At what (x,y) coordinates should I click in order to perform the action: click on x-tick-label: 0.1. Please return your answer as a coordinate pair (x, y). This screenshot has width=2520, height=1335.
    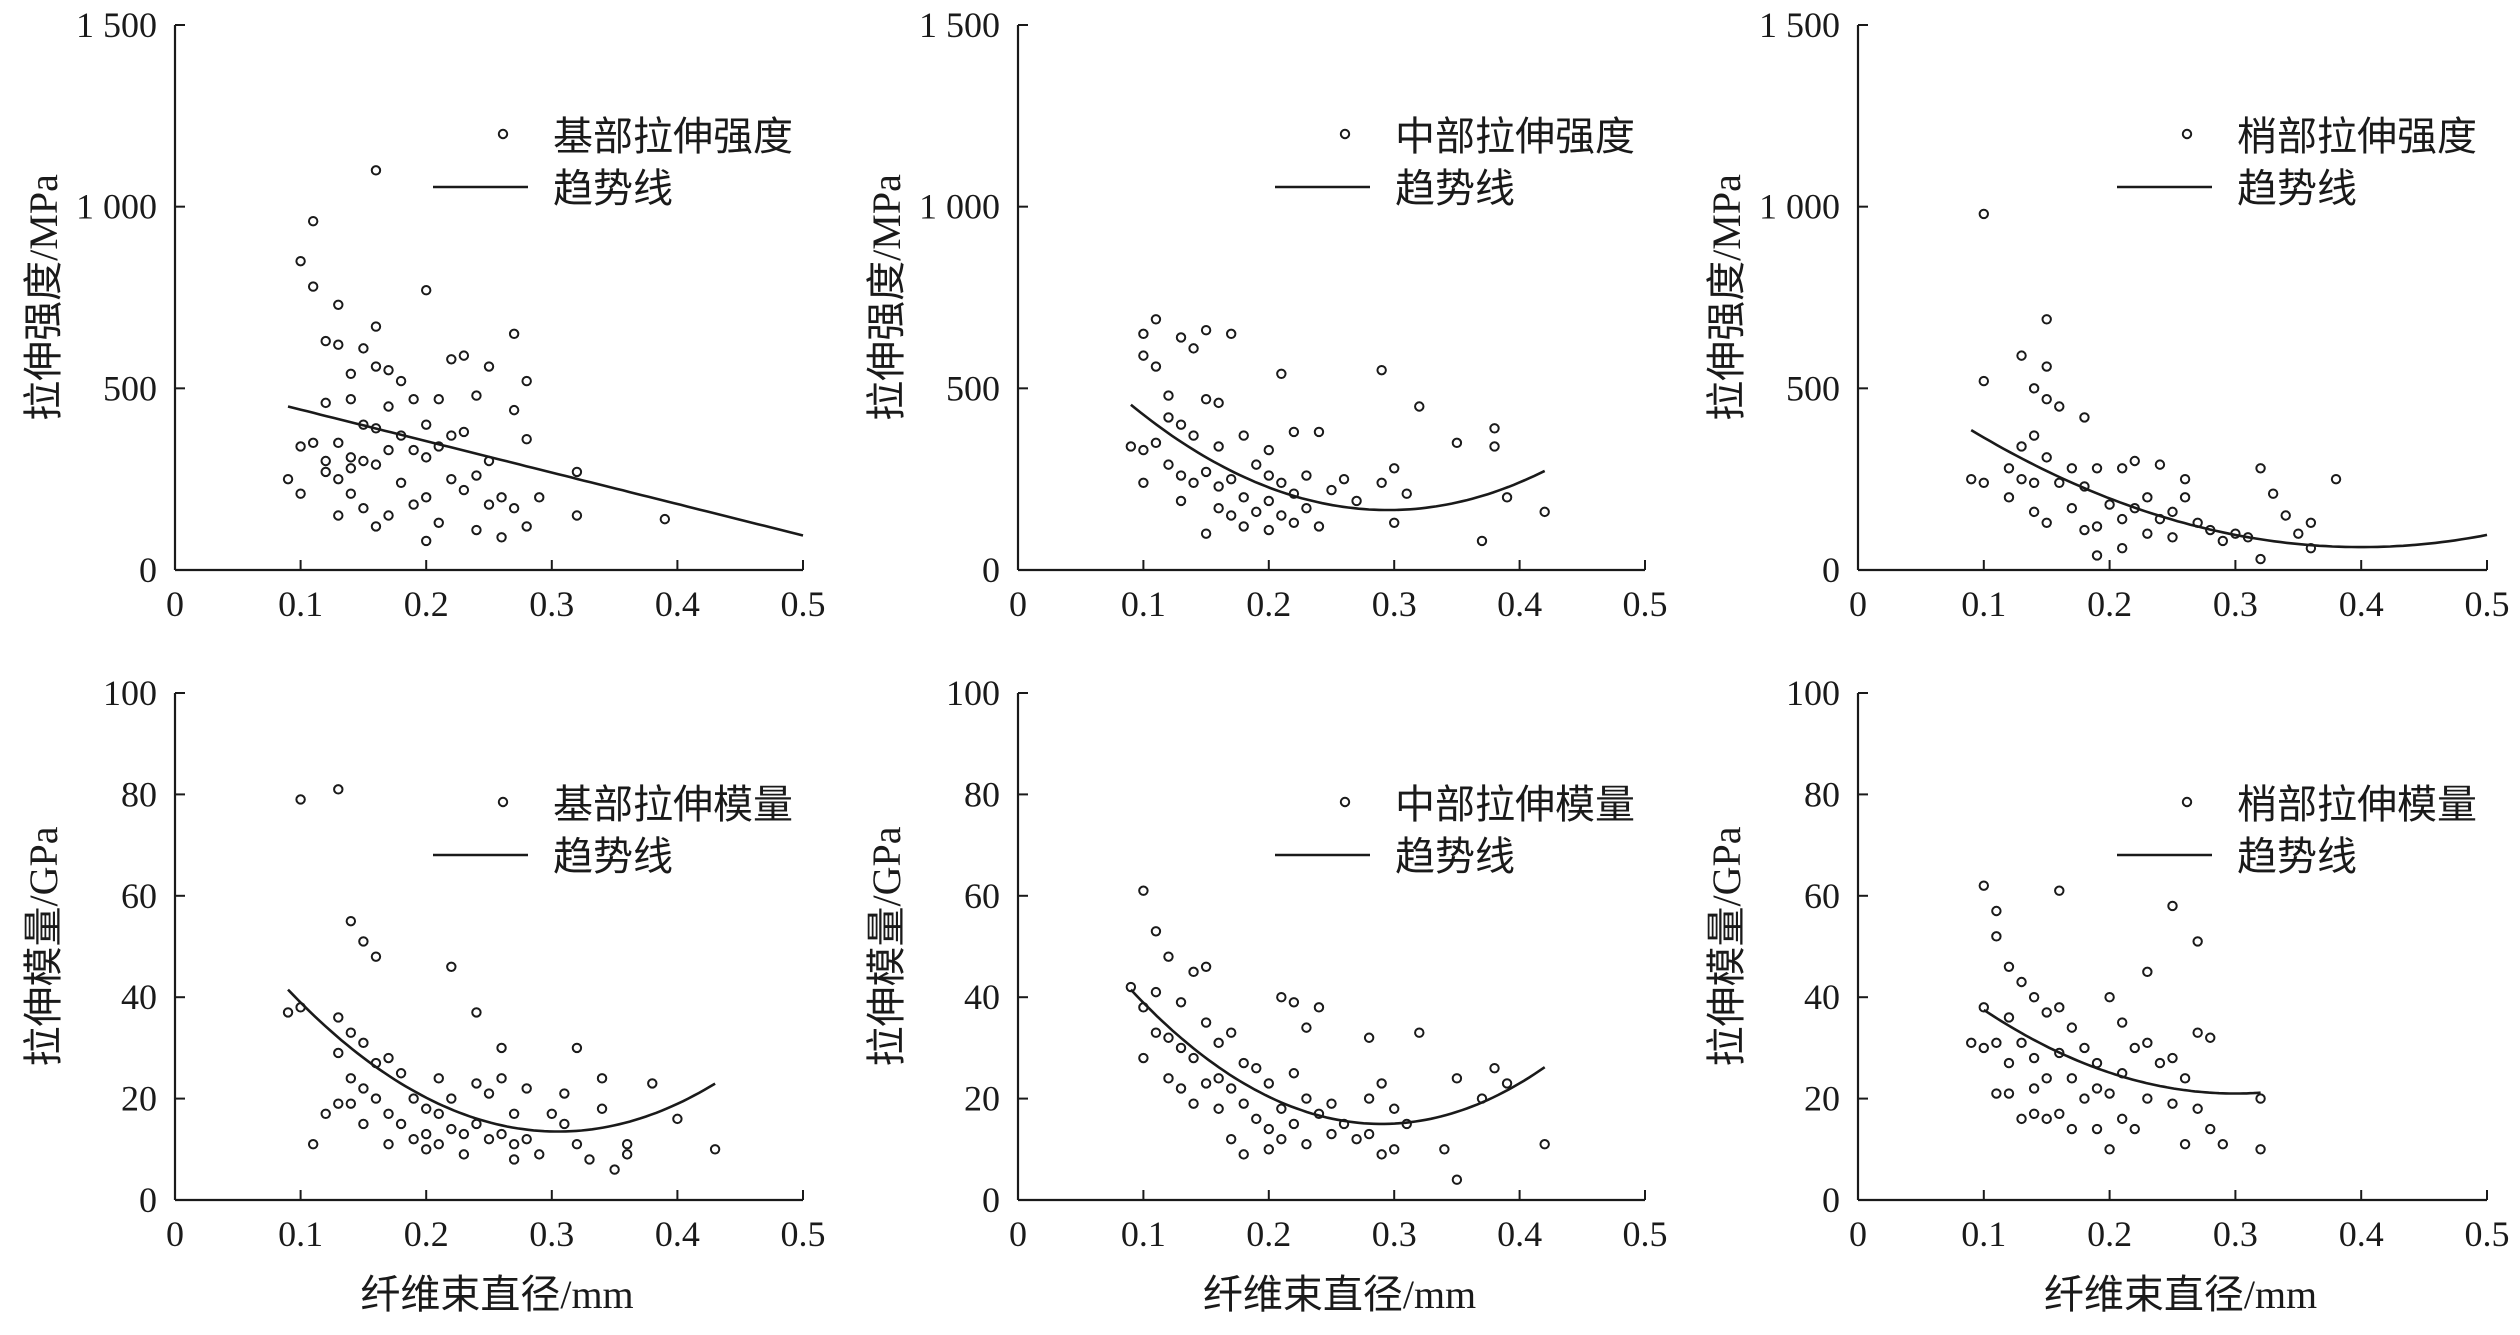
    Looking at the image, I should click on (300, 604).